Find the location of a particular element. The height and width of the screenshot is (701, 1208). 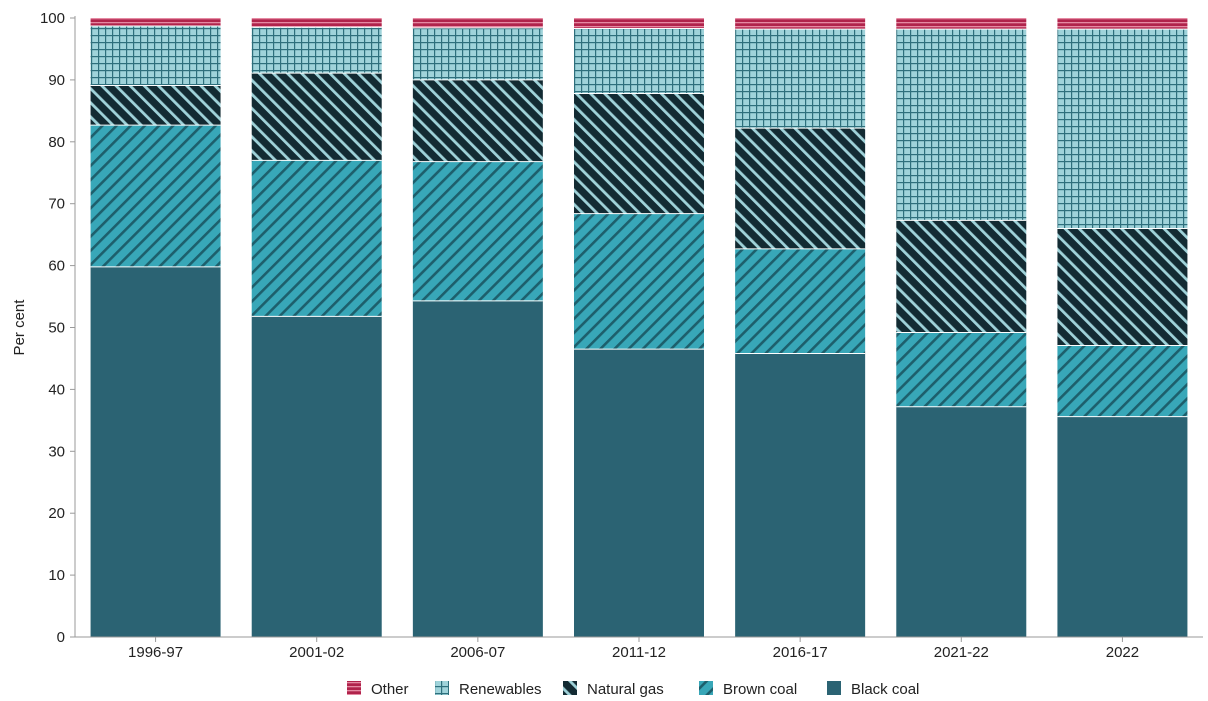

bar-renewables-2022 is located at coordinates (1122, 129).